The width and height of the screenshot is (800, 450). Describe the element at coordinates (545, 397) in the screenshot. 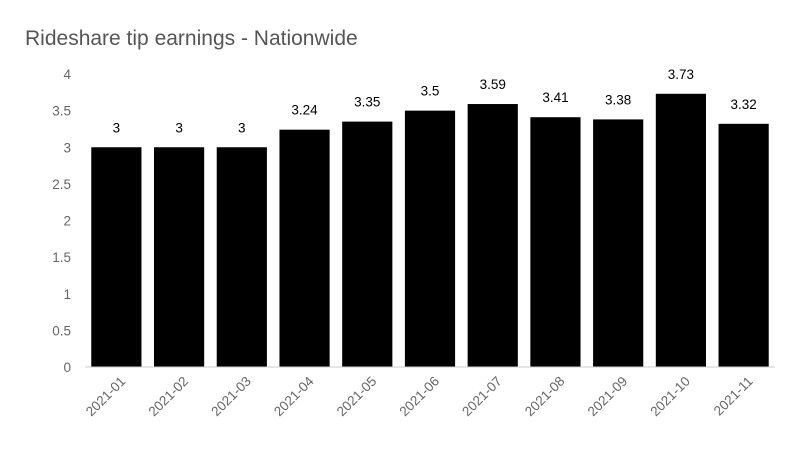

I see `x-tick-label: 2021-08` at that location.